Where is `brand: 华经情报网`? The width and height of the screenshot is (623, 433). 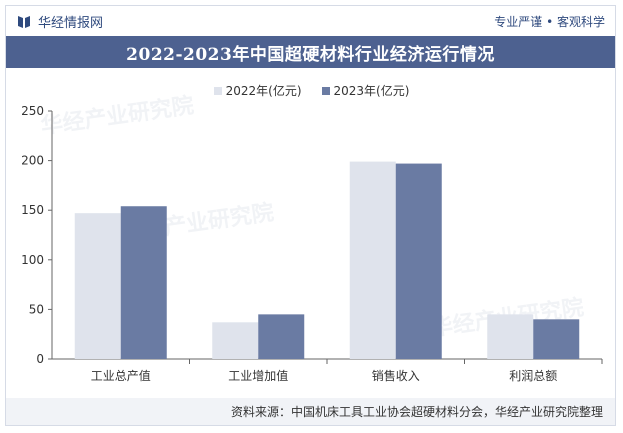
brand: 华经情报网 is located at coordinates (59, 21).